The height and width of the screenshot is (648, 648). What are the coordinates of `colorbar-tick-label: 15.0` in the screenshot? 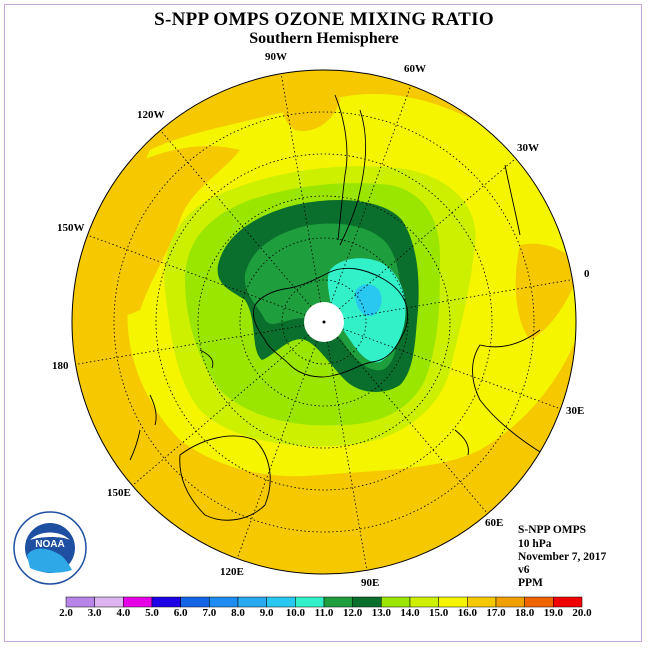 It's located at (439, 613).